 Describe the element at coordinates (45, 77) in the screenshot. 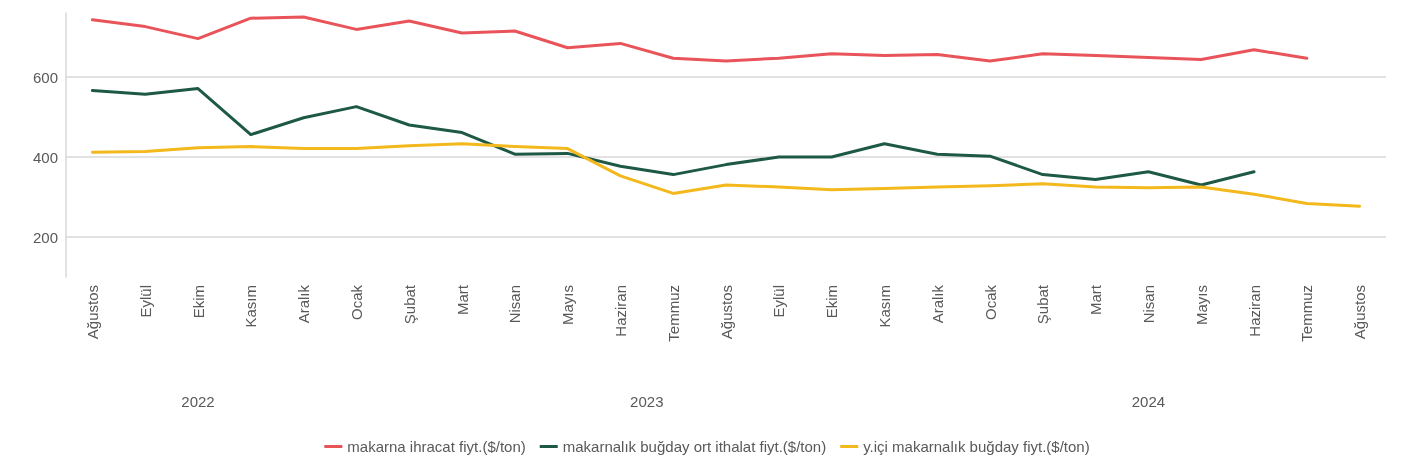

I see `y-tick-label: 600` at that location.